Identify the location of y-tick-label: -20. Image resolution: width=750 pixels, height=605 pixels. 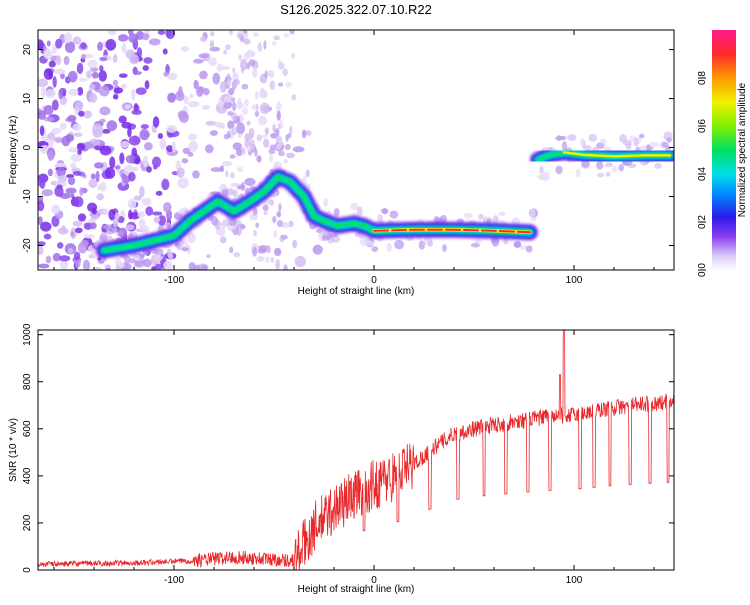
(27, 245).